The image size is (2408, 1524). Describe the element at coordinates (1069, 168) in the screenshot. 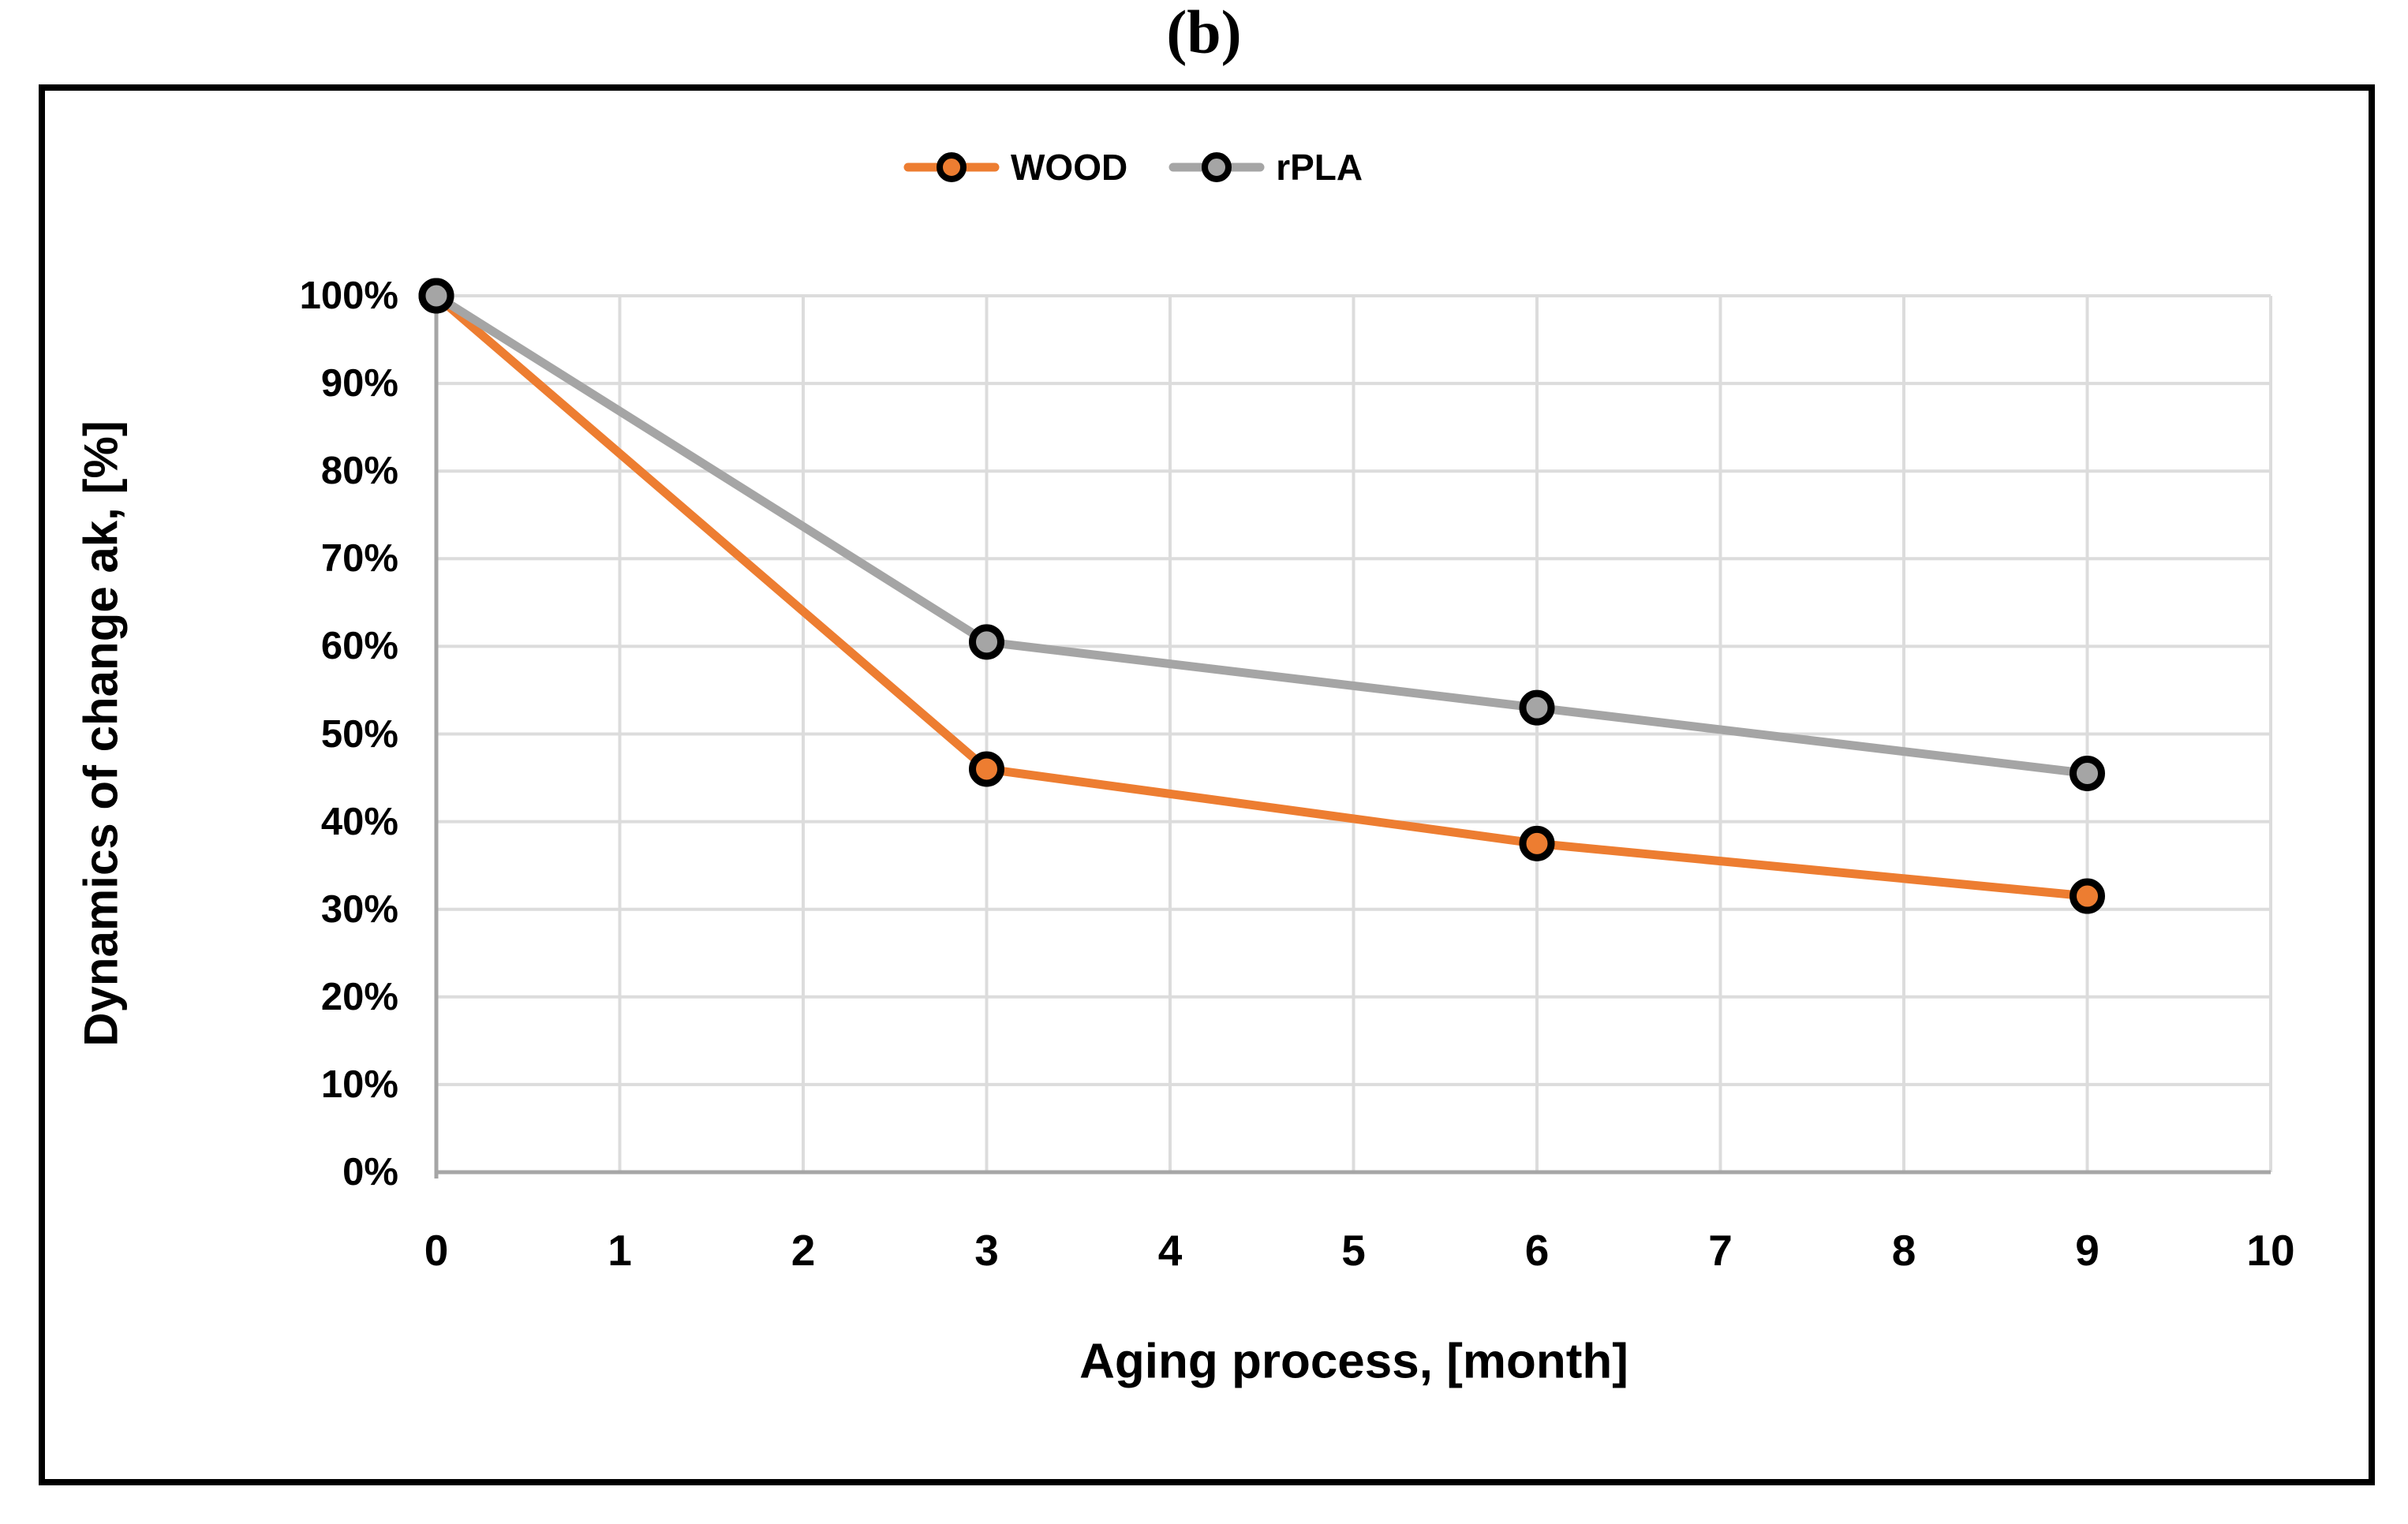

I see `legend-label-WOOD: WOOD` at that location.